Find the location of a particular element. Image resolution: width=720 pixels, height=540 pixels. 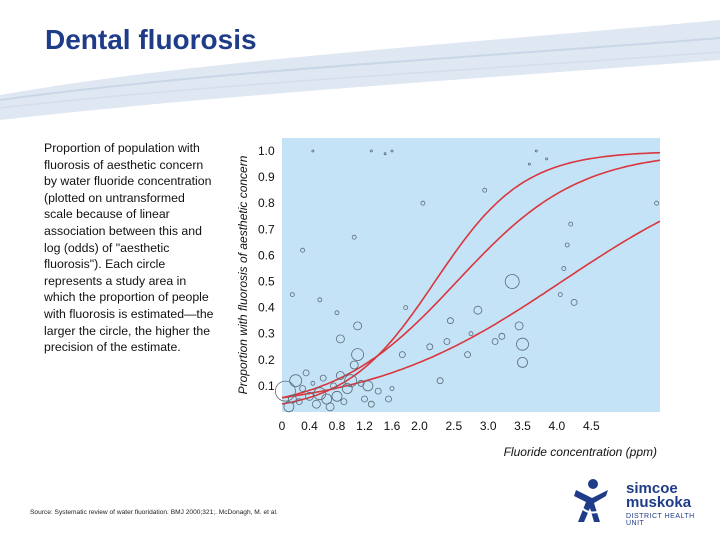

logo-text-muskoka: muskoka is located at coordinates (659, 502).